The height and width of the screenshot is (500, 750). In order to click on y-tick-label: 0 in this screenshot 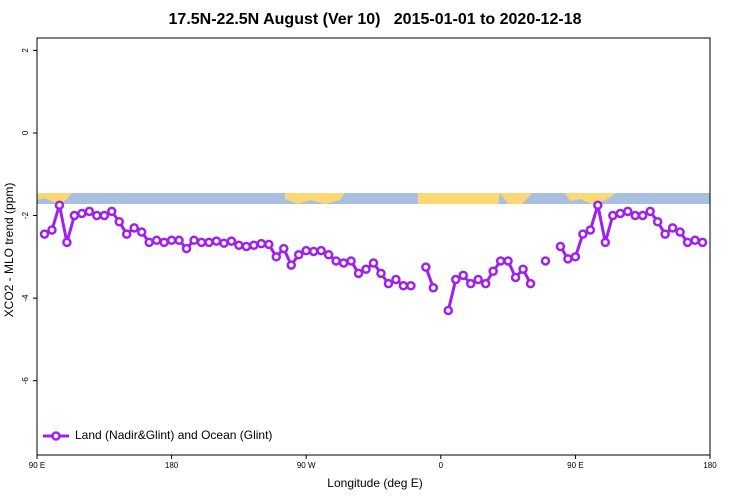, I will do `click(25, 132)`.